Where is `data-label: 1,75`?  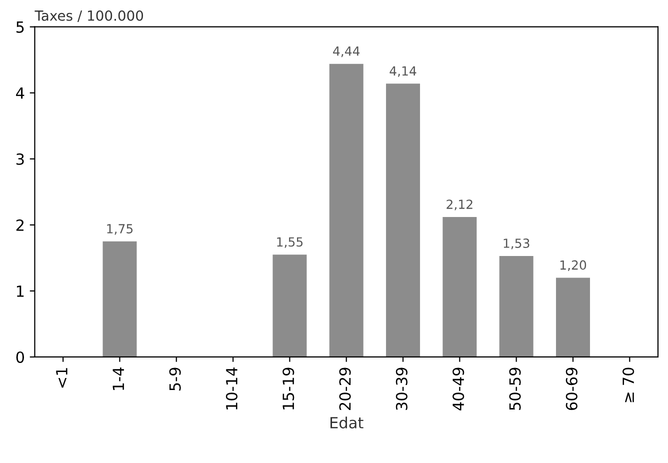 data-label: 1,75 is located at coordinates (120, 229).